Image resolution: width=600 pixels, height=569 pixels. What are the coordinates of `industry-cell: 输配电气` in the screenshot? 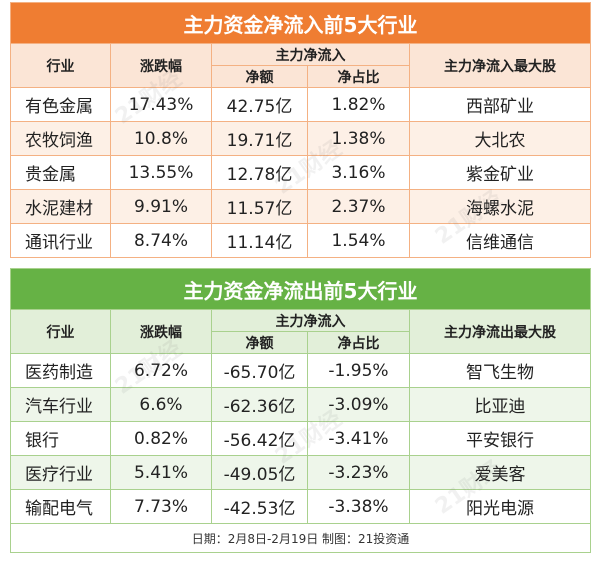 It's located at (60, 506).